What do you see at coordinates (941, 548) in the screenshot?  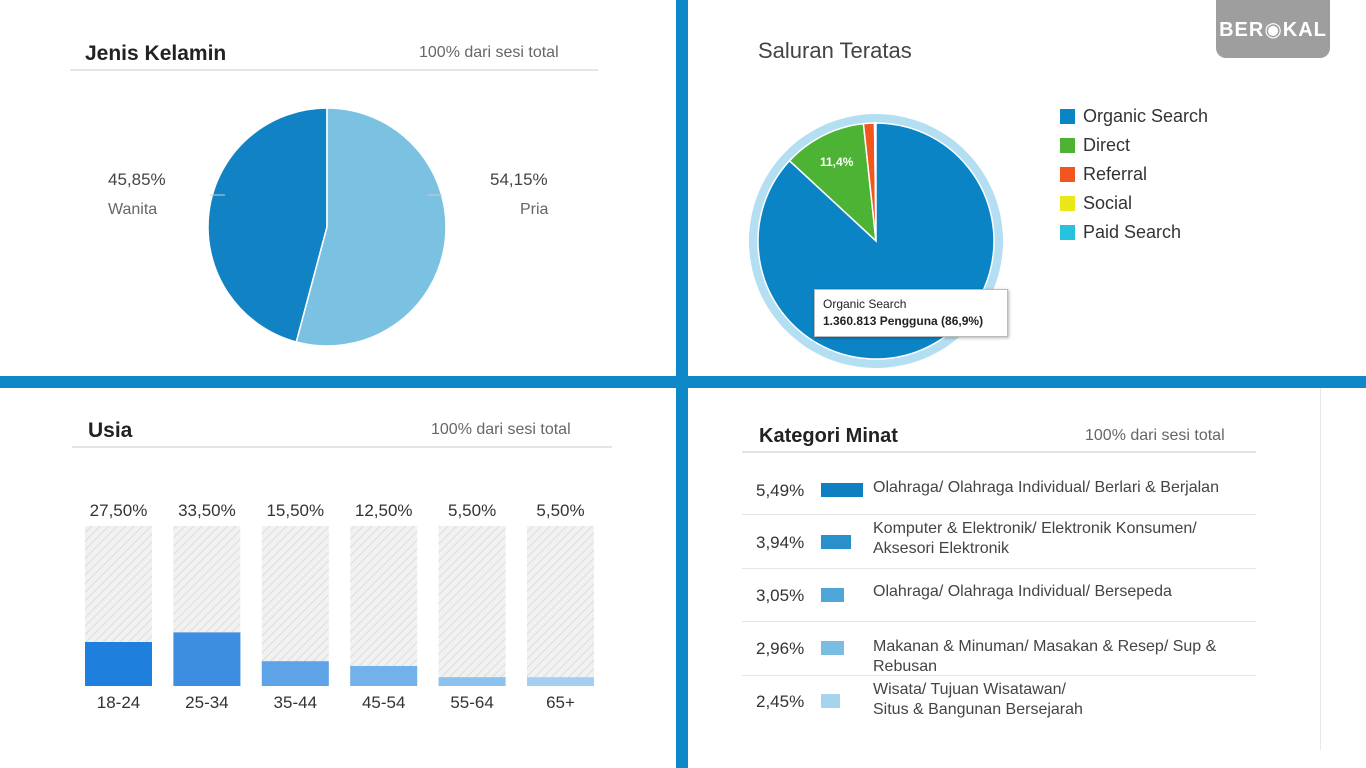 I see `interest-label-line2: Aksesori Elektronik` at bounding box center [941, 548].